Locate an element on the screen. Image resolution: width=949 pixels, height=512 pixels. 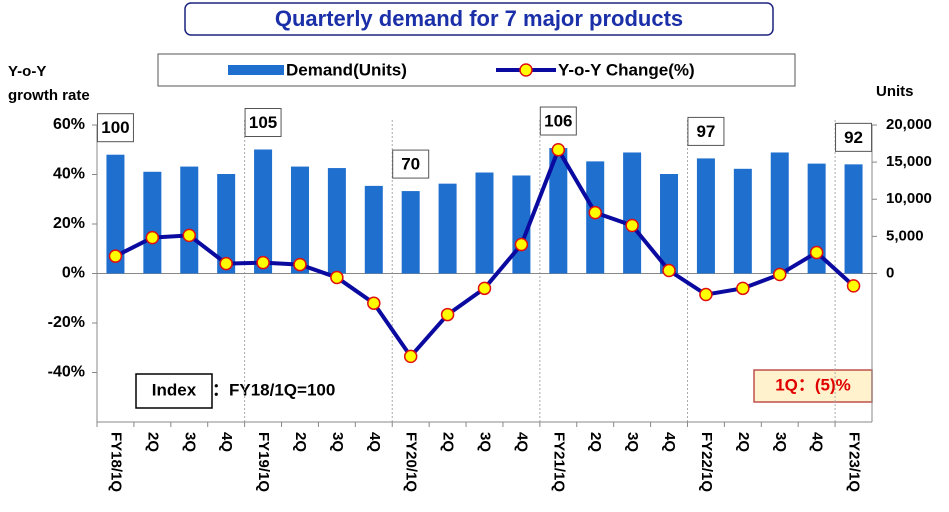
index-label: 105 is located at coordinates (263, 122).